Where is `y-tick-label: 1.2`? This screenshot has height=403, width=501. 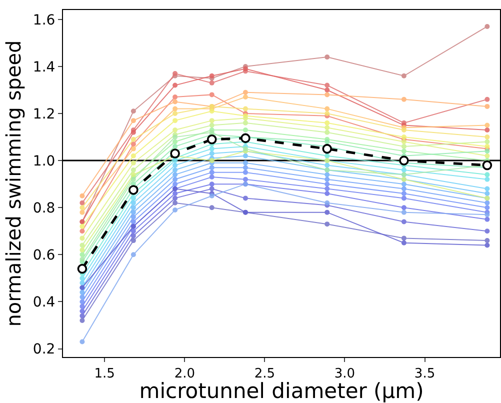 y-tick-label: 1.2 is located at coordinates (44, 114).